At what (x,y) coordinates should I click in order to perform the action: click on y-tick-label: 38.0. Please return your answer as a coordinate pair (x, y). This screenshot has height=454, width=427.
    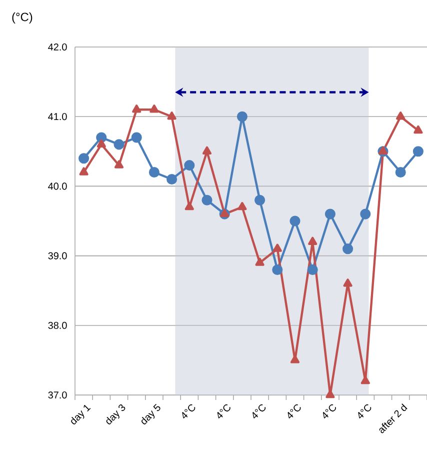
    Looking at the image, I should click on (57, 325).